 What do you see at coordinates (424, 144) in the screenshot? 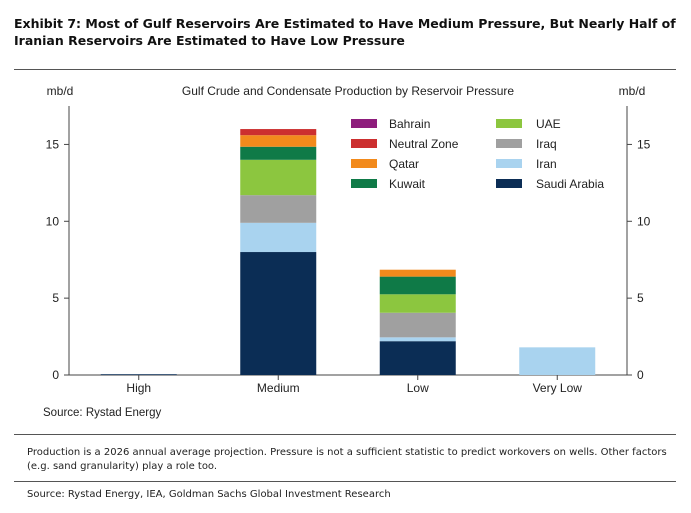
I see `legend-label-left: Neutral Zone` at bounding box center [424, 144].